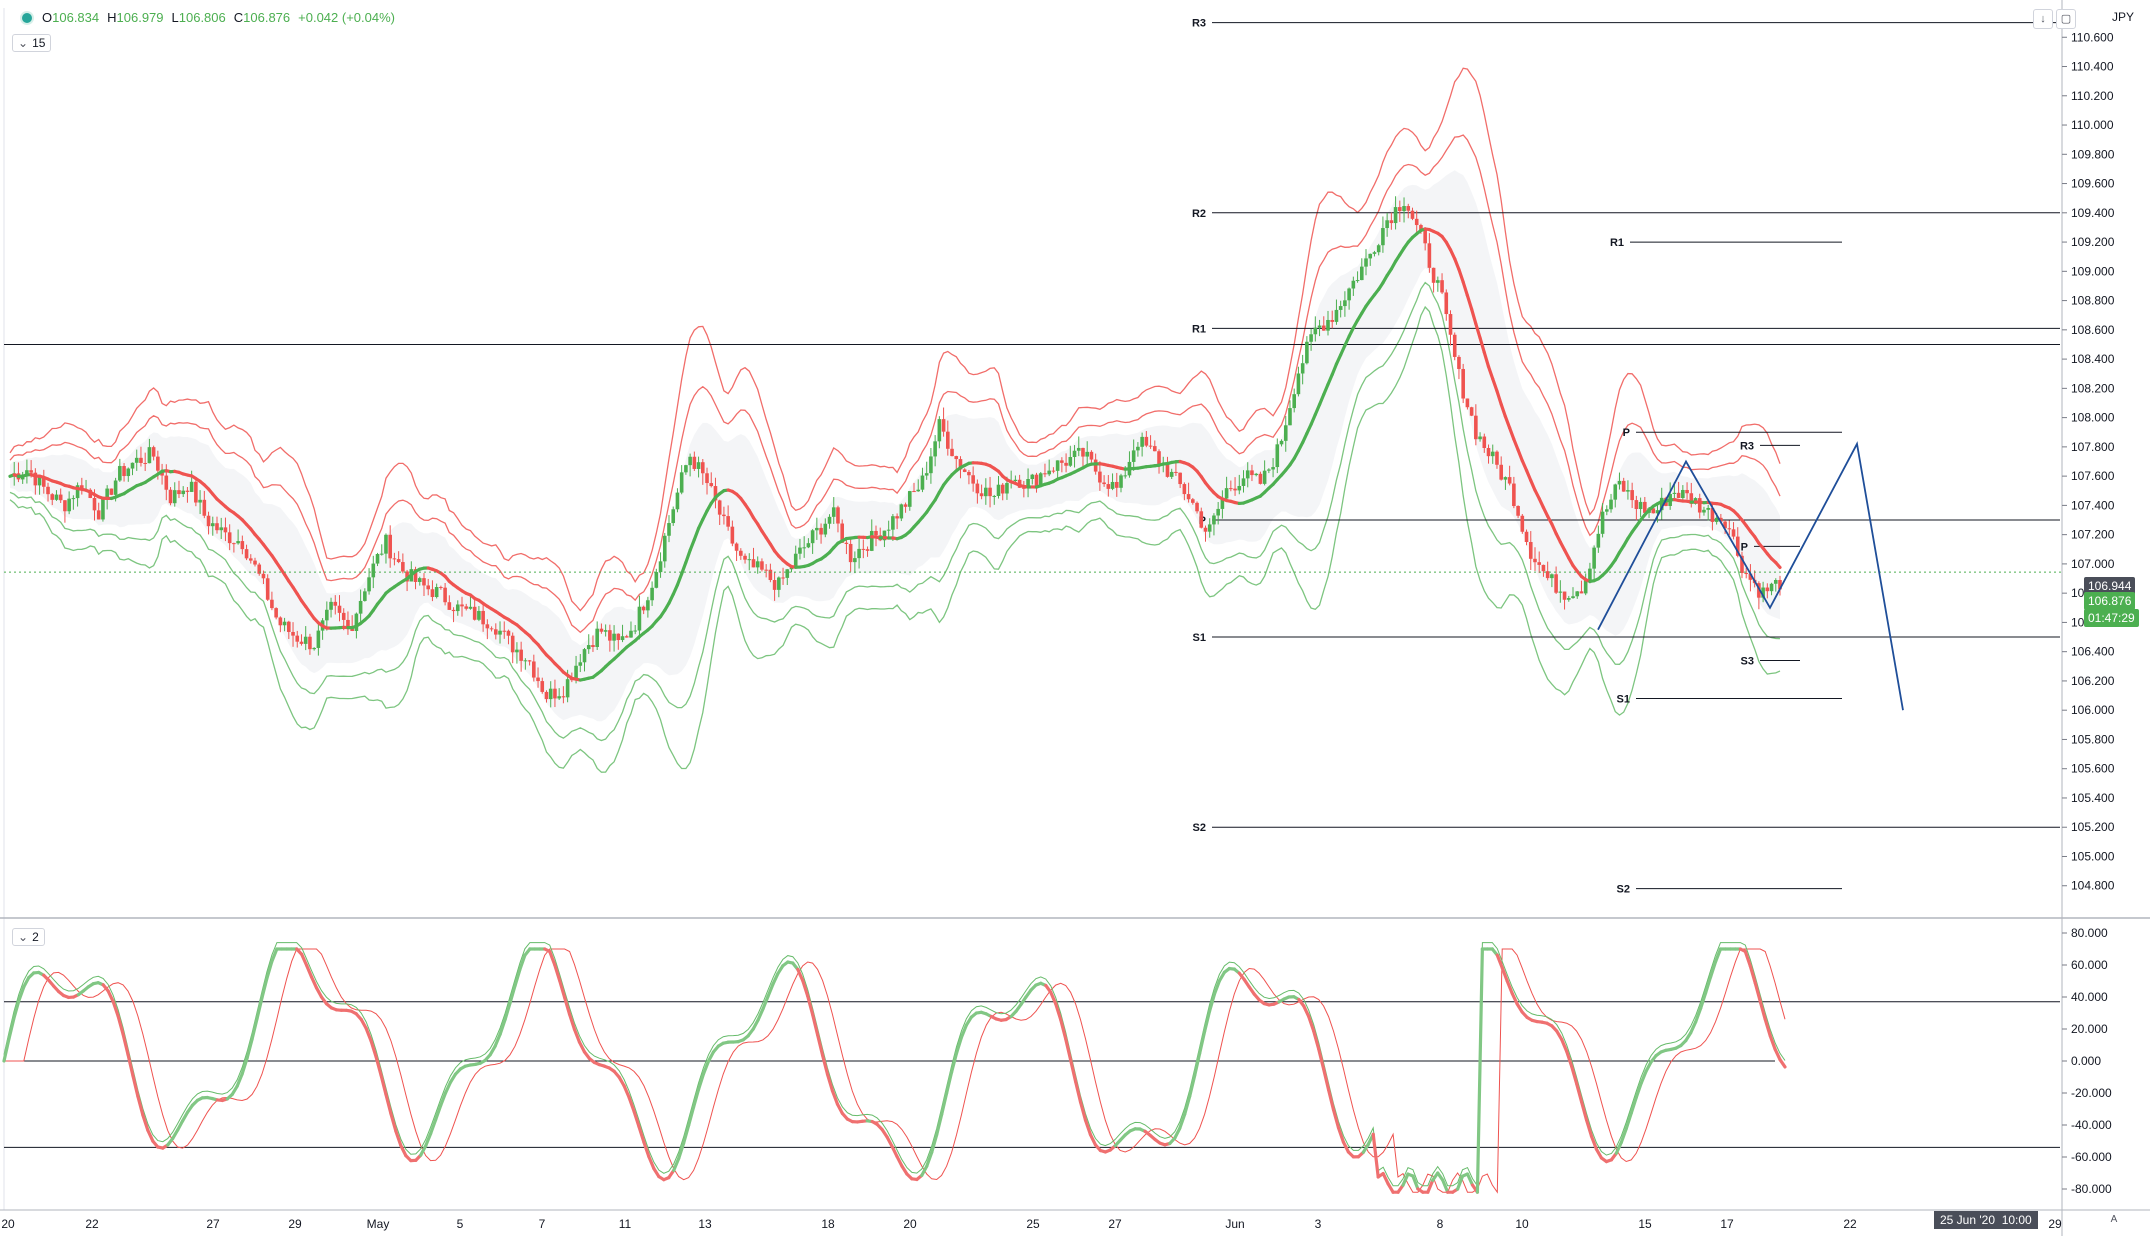 The image size is (2150, 1236). Describe the element at coordinates (28, 937) in the screenshot. I see `indicator-toggle: ⌄ 2` at that location.